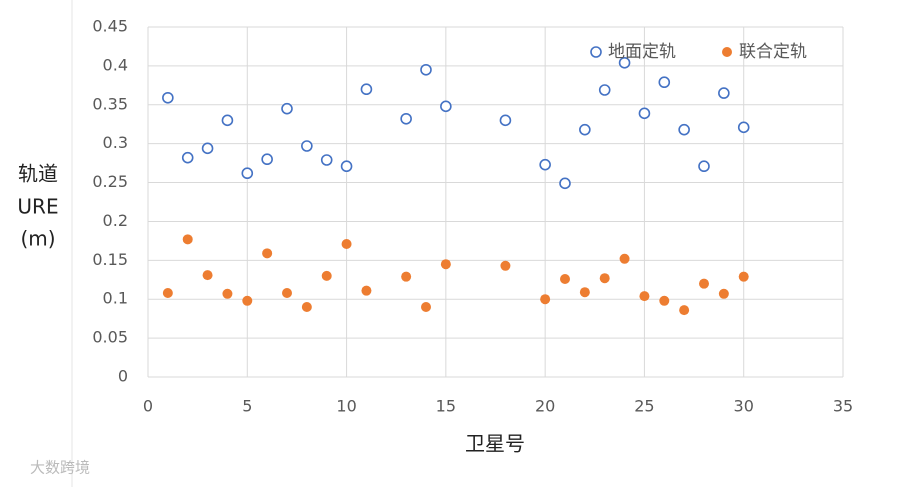 The image size is (900, 487). What do you see at coordinates (346, 406) in the screenshot?
I see `x-tick-label: 10` at bounding box center [346, 406].